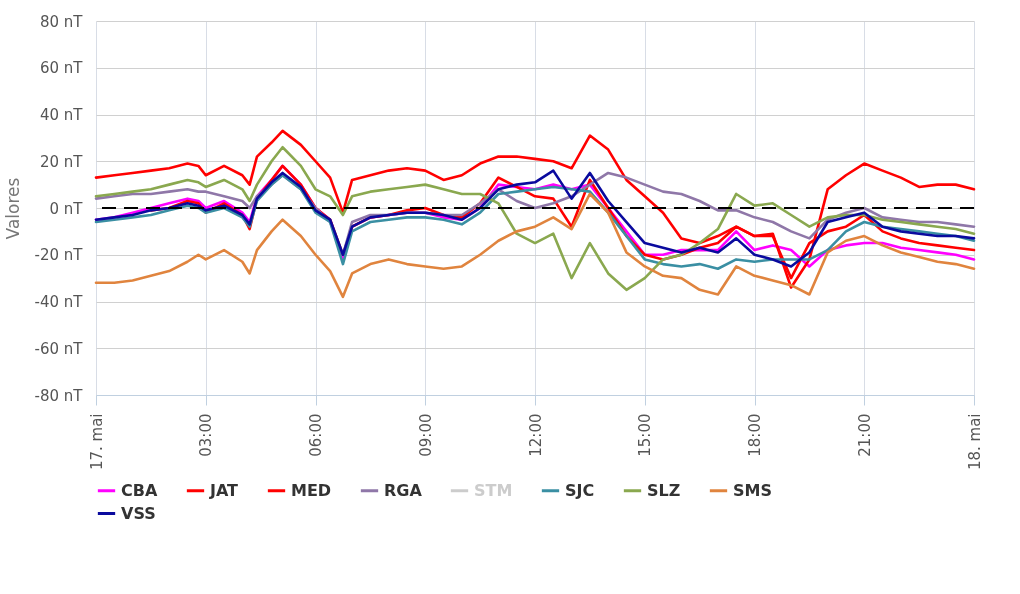 The image size is (1020, 594). I want to click on legend-label: JAT, so click(224, 490).